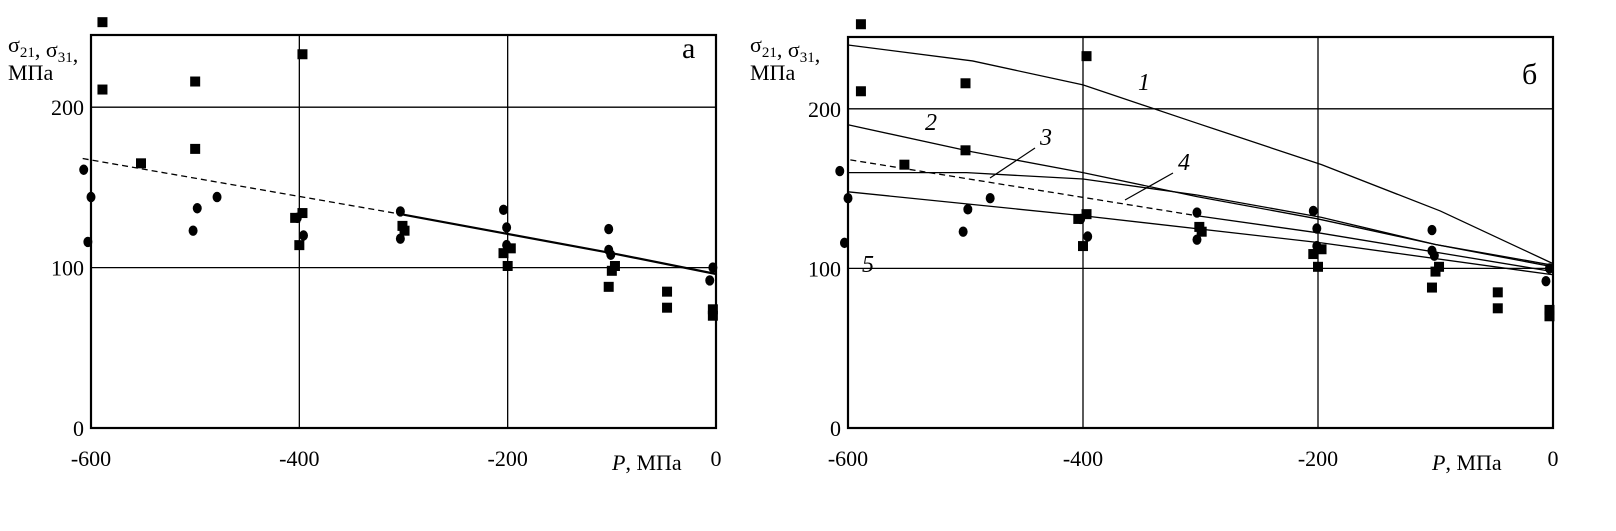  I want to click on y-axis-label: σ21, σ31,, so click(43, 49).